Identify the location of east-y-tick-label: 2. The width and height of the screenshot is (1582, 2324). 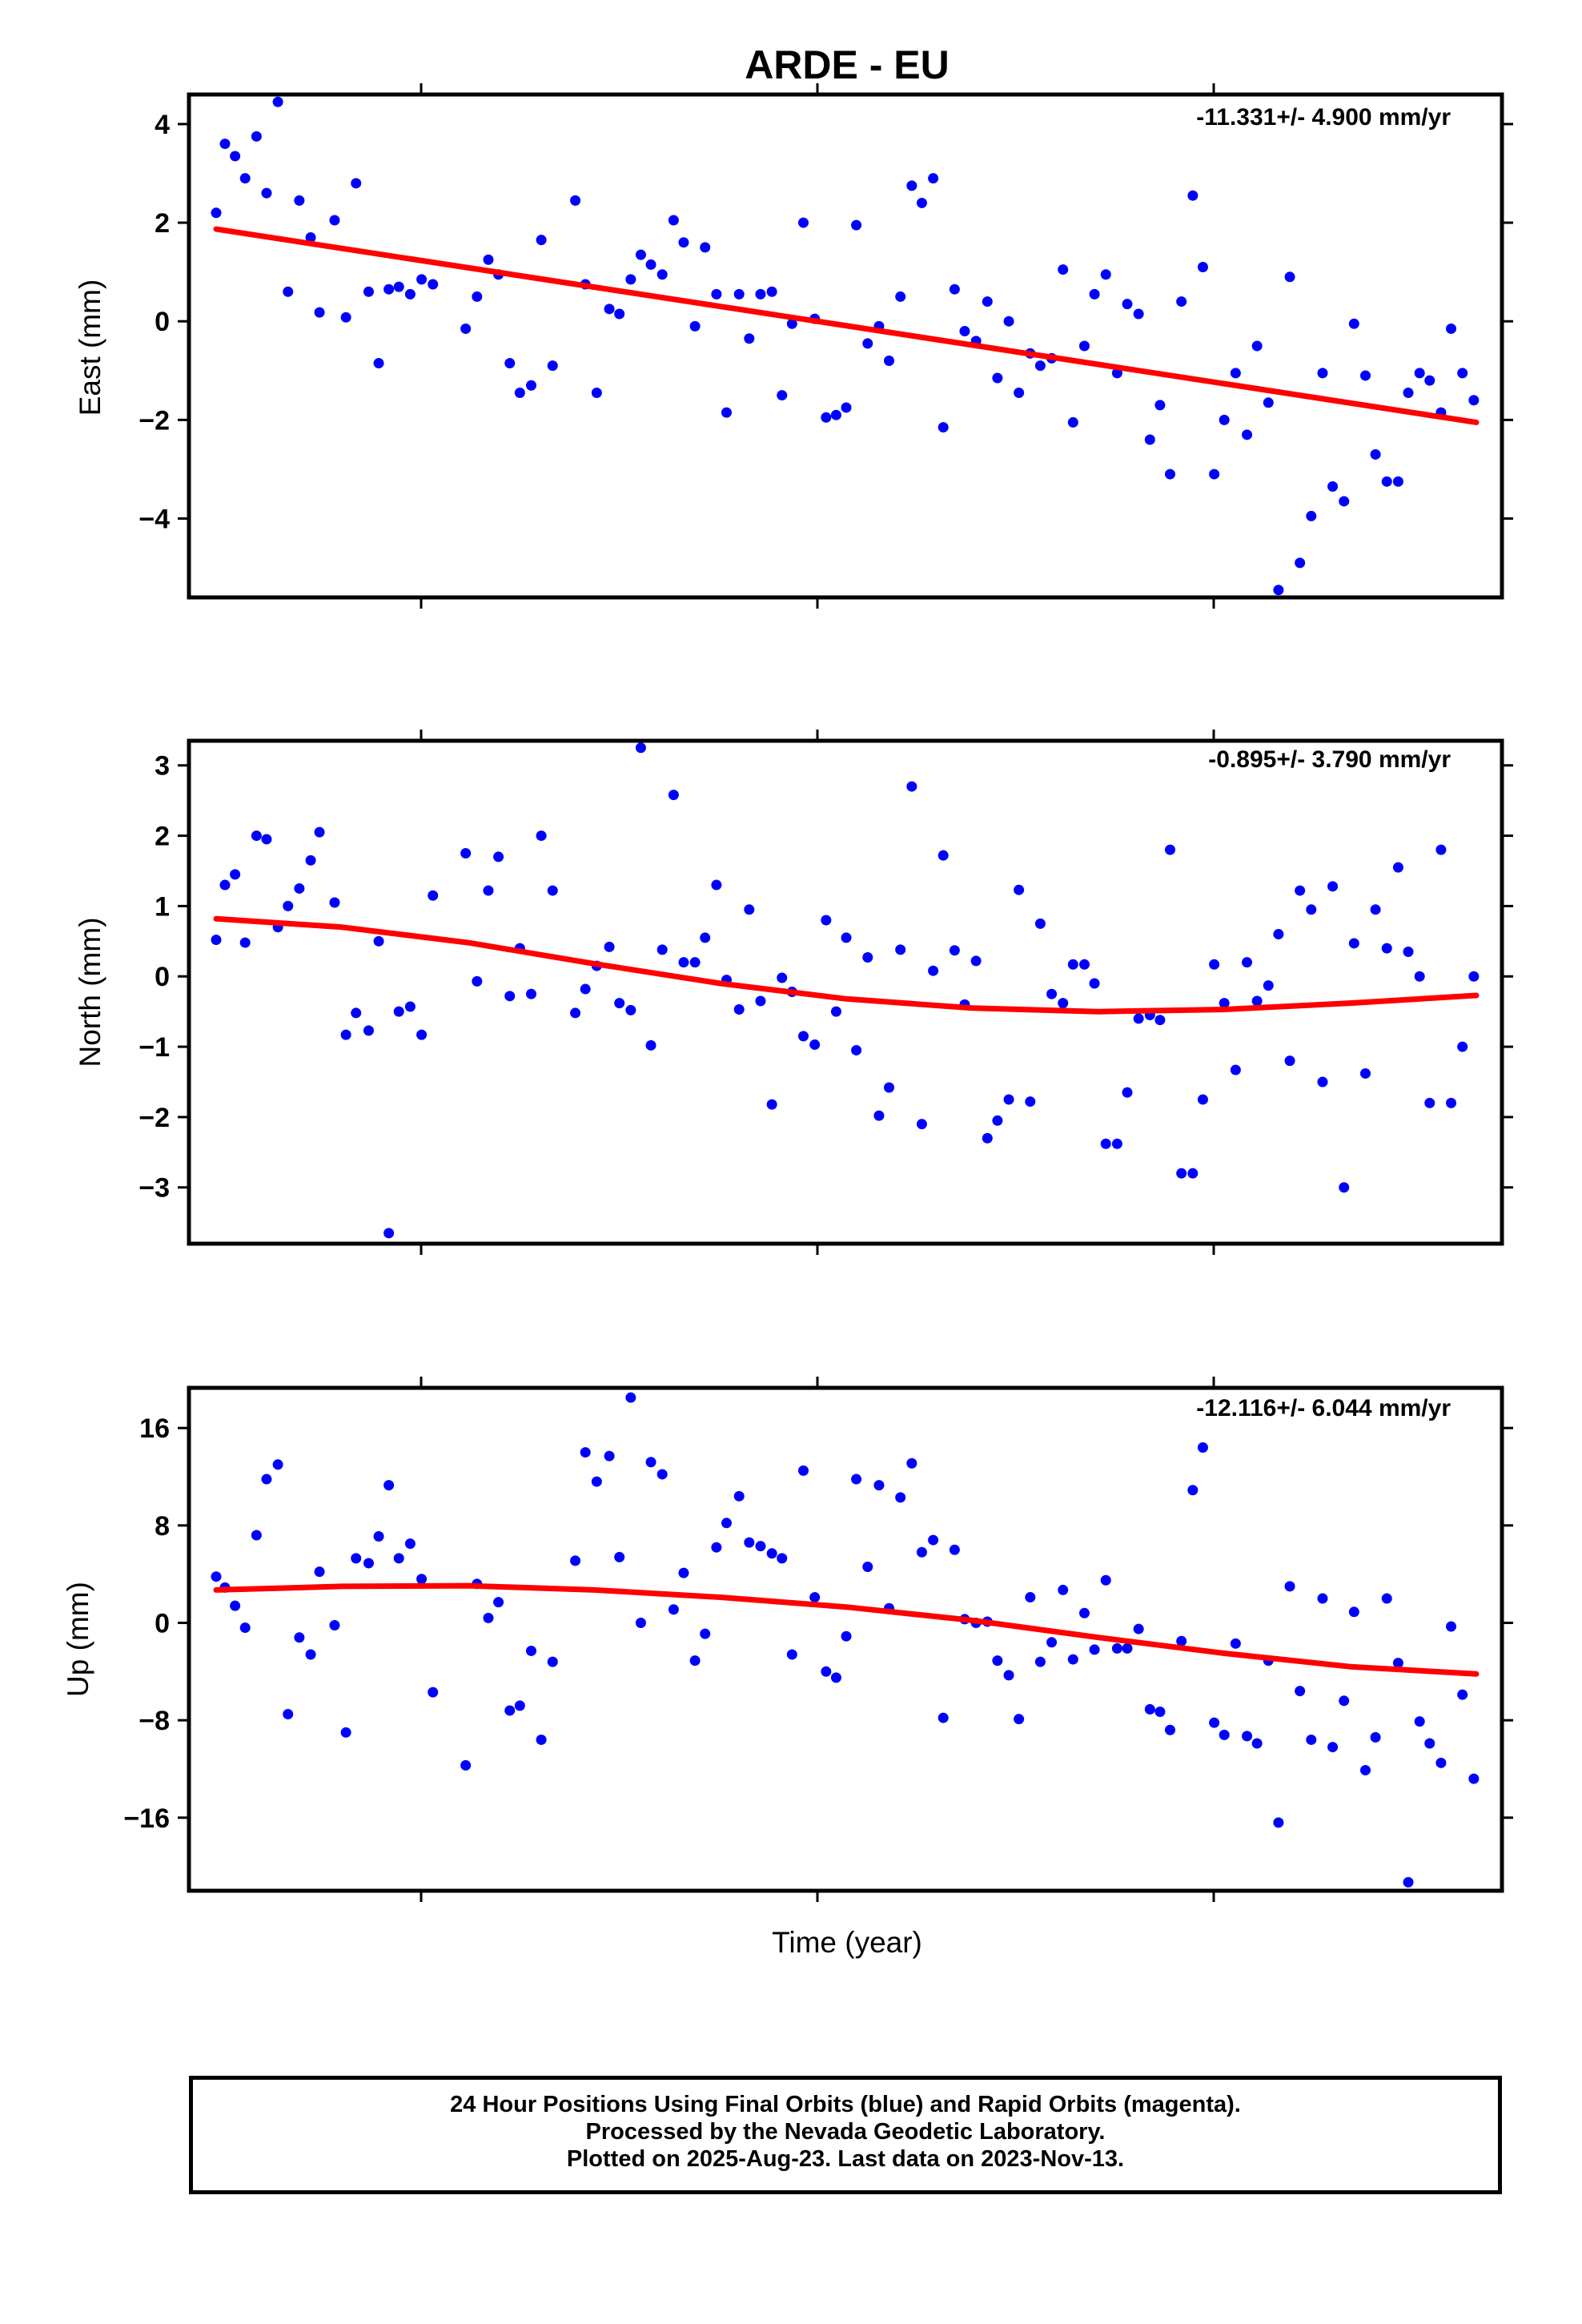
(162, 223).